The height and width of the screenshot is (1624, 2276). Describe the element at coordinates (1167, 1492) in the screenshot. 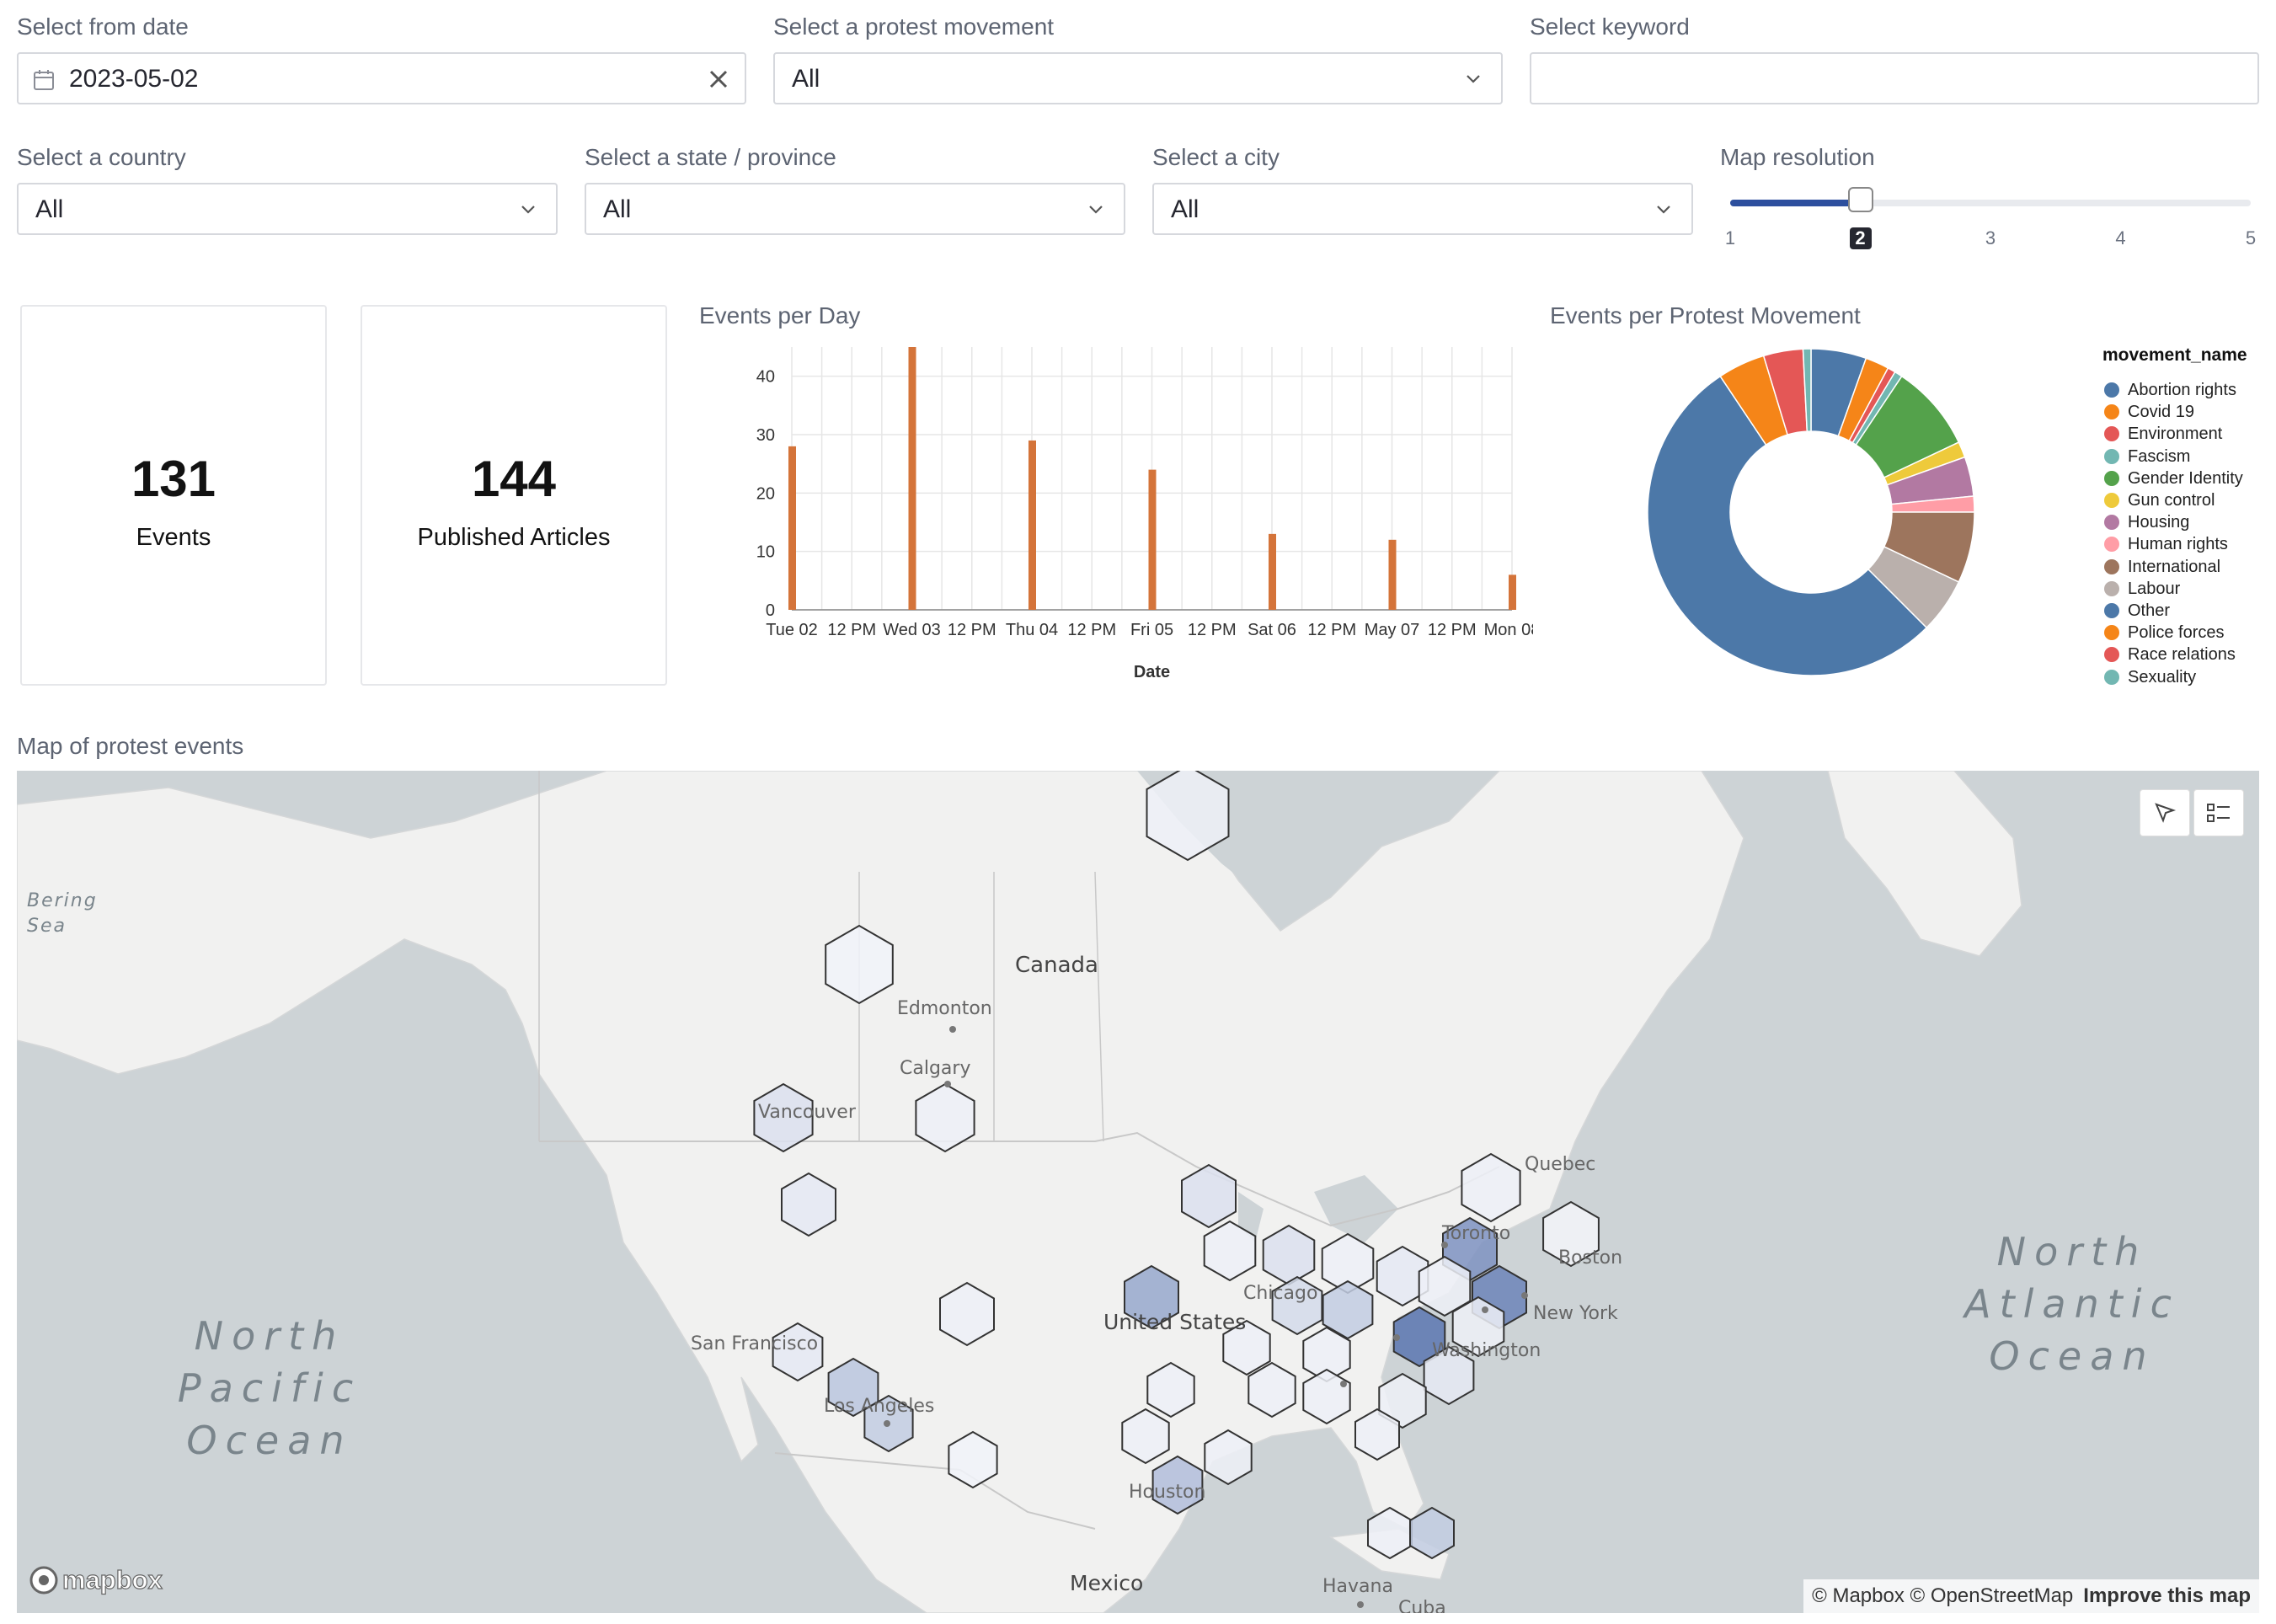

I see `houston-label: Houston` at that location.